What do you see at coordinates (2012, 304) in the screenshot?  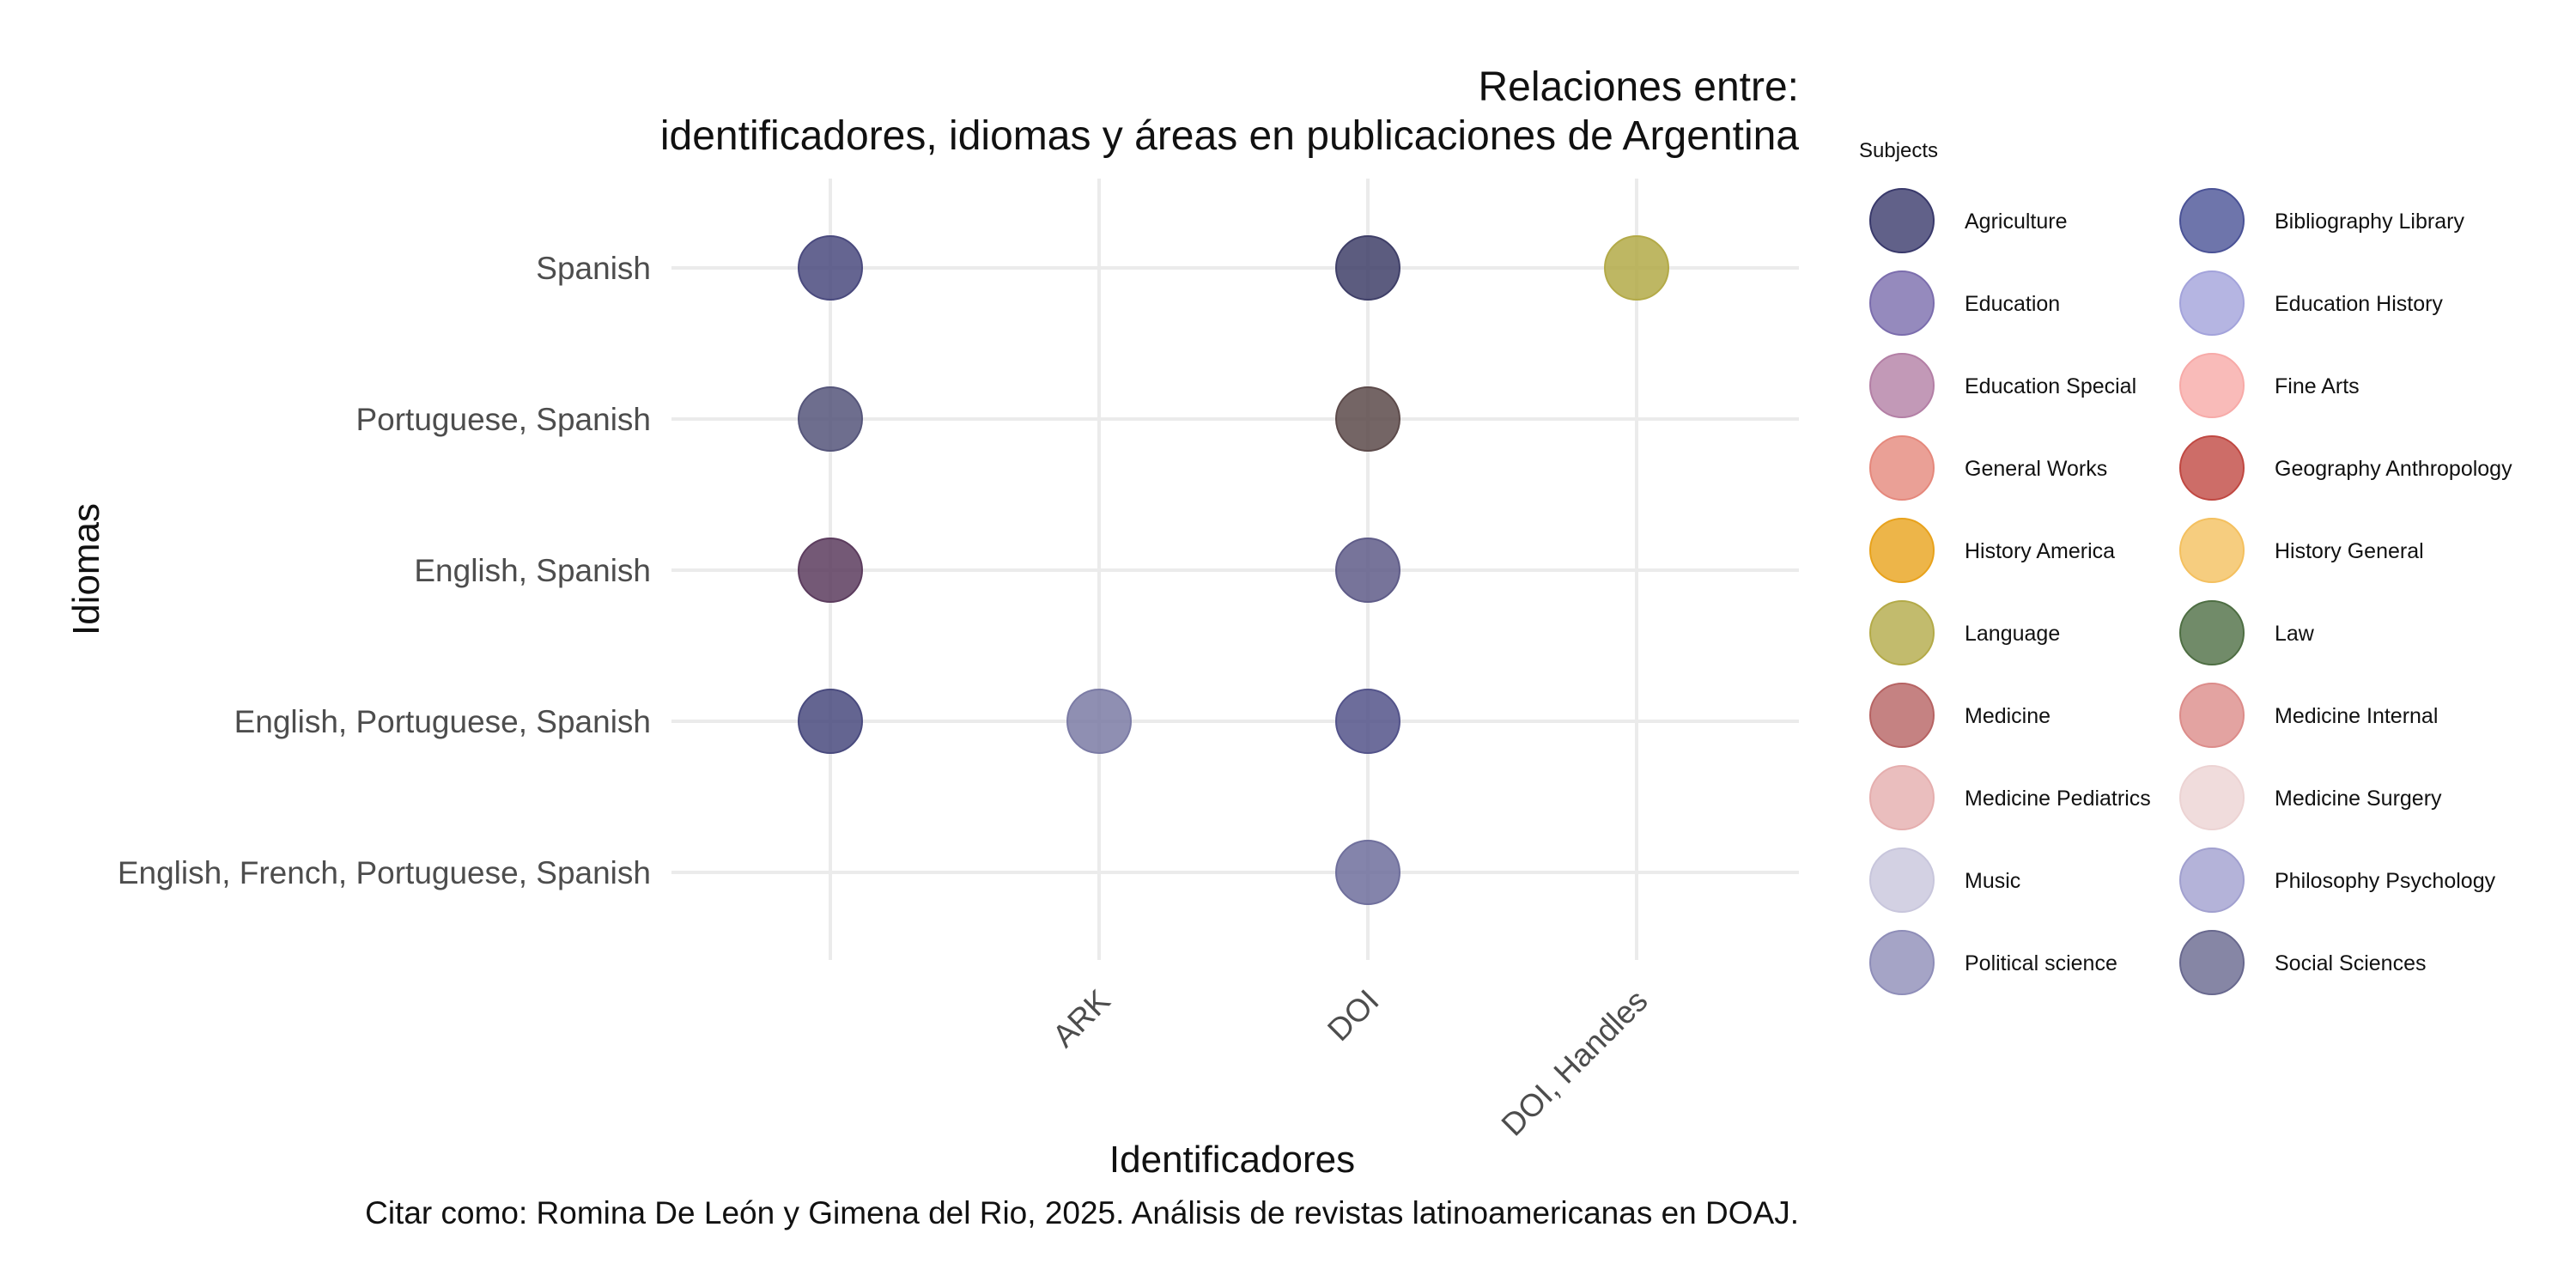 I see `legend-label-education: Education` at bounding box center [2012, 304].